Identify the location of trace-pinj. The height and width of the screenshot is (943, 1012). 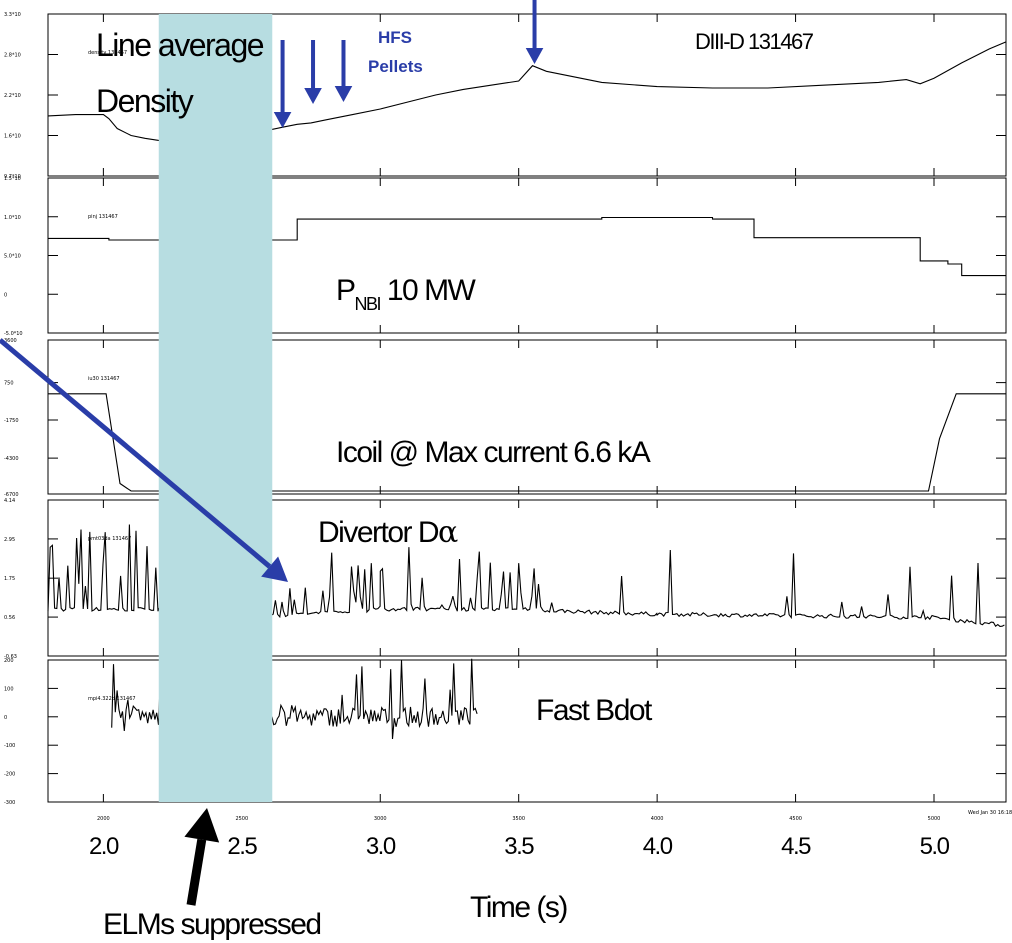
(527, 246).